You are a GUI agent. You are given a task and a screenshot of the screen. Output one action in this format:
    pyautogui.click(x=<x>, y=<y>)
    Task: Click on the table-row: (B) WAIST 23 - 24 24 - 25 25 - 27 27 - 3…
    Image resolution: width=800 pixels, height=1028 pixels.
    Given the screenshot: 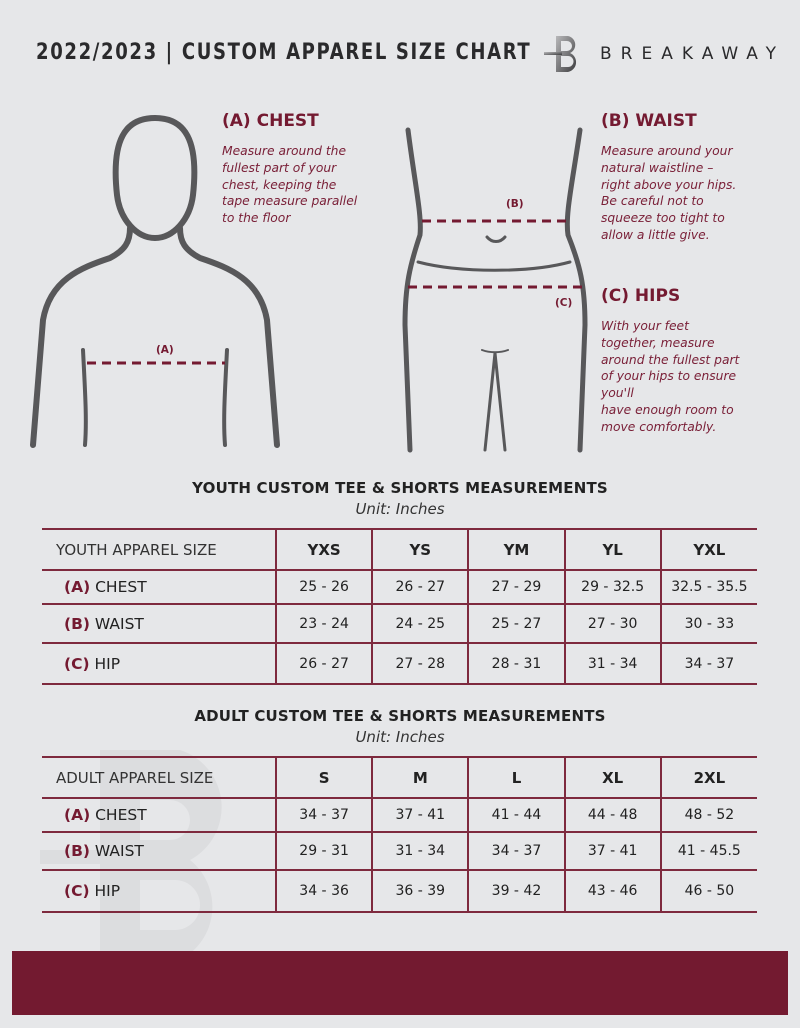 What is the action you would take?
    pyautogui.click(x=399, y=623)
    